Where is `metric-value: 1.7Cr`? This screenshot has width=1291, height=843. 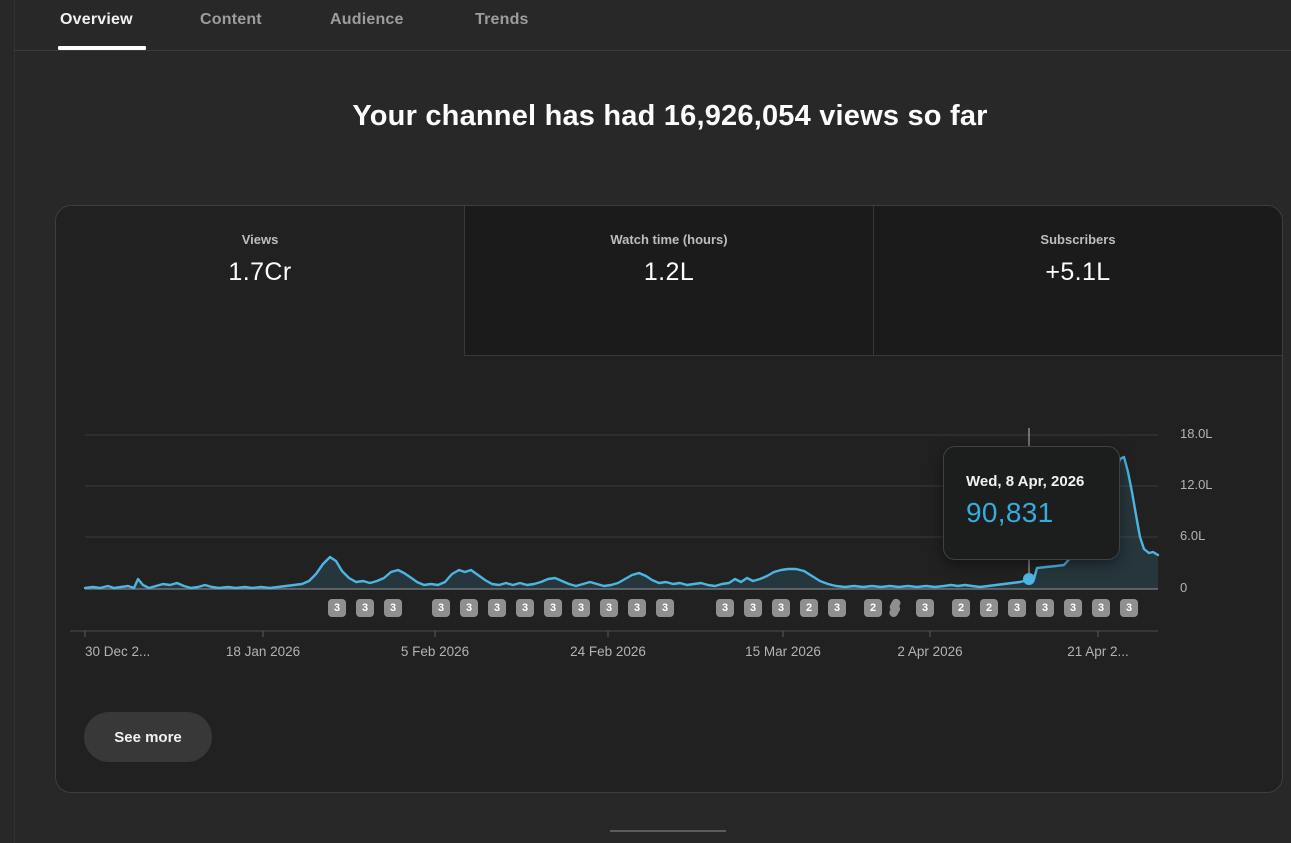
metric-value: 1.7Cr is located at coordinates (260, 272).